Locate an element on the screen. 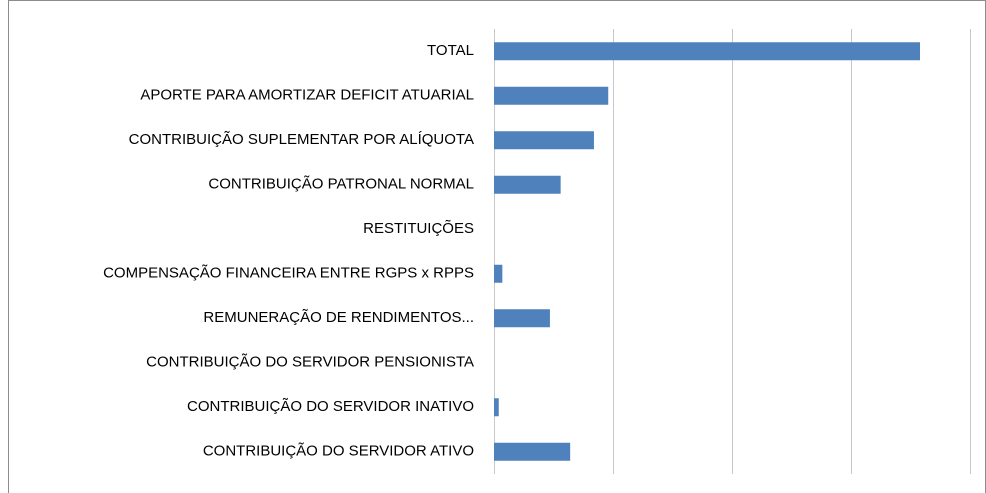 The image size is (986, 493). y-tick-label: RESTITUIÇÕES is located at coordinates (418, 228).